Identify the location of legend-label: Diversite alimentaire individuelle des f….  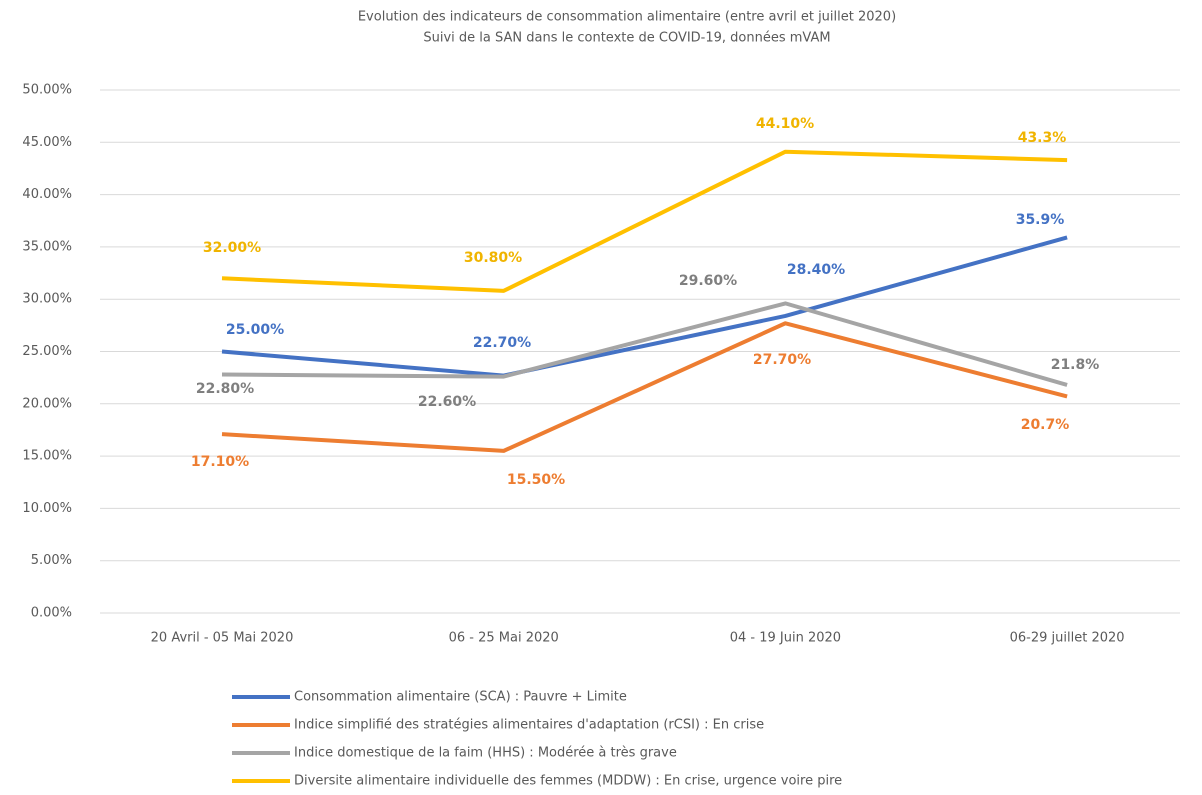
(568, 781).